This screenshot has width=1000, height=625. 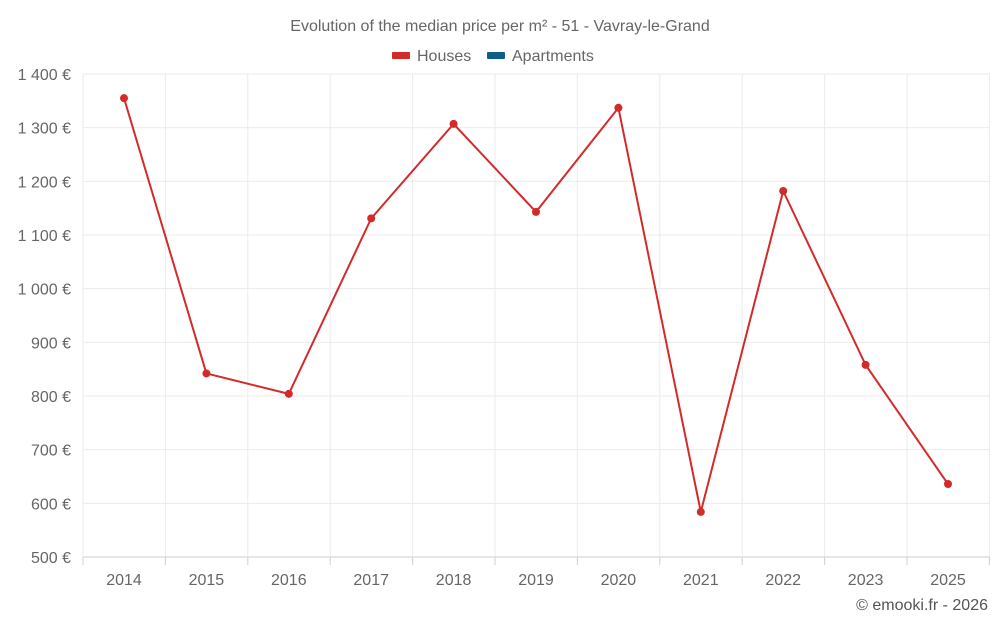 I want to click on legend-item-apartments: Apartments, so click(x=540, y=56).